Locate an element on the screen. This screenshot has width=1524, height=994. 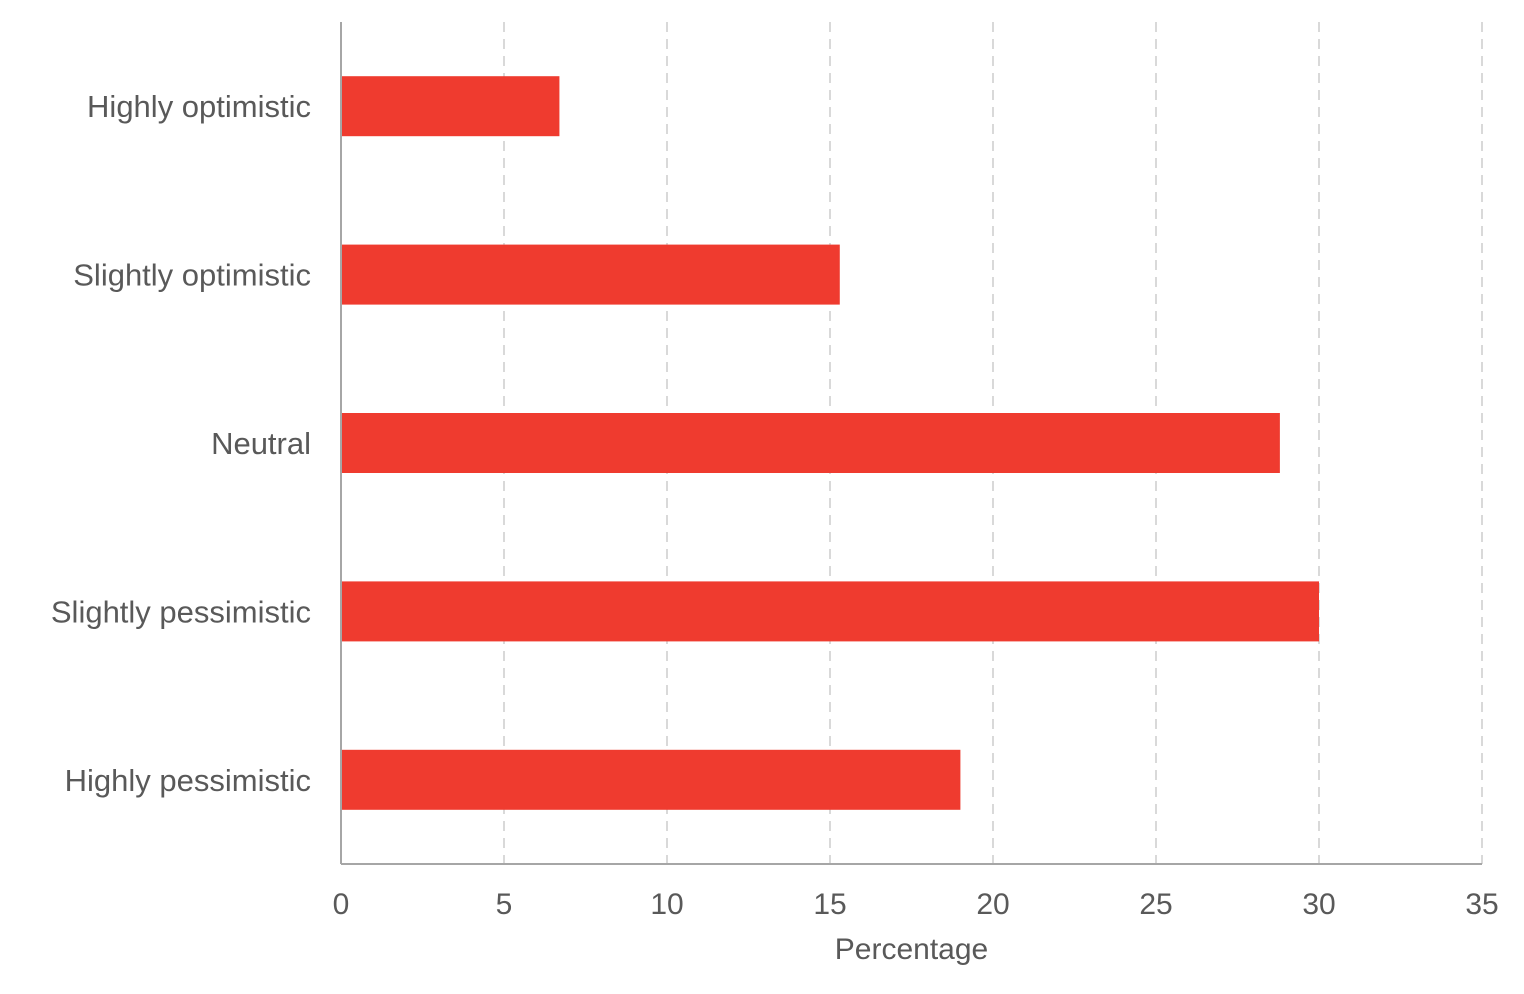
x-axis-title: Percentage is located at coordinates (911, 949).